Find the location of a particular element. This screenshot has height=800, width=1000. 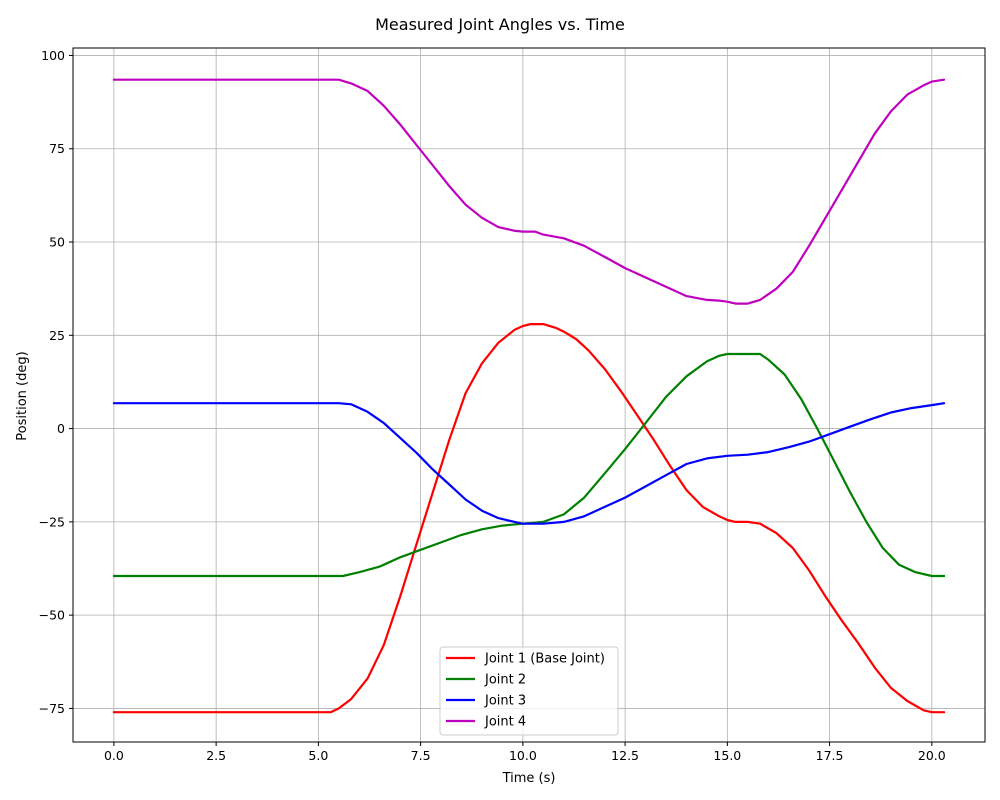

chart-title: Measured Joint Angles vs. Time is located at coordinates (500, 24).